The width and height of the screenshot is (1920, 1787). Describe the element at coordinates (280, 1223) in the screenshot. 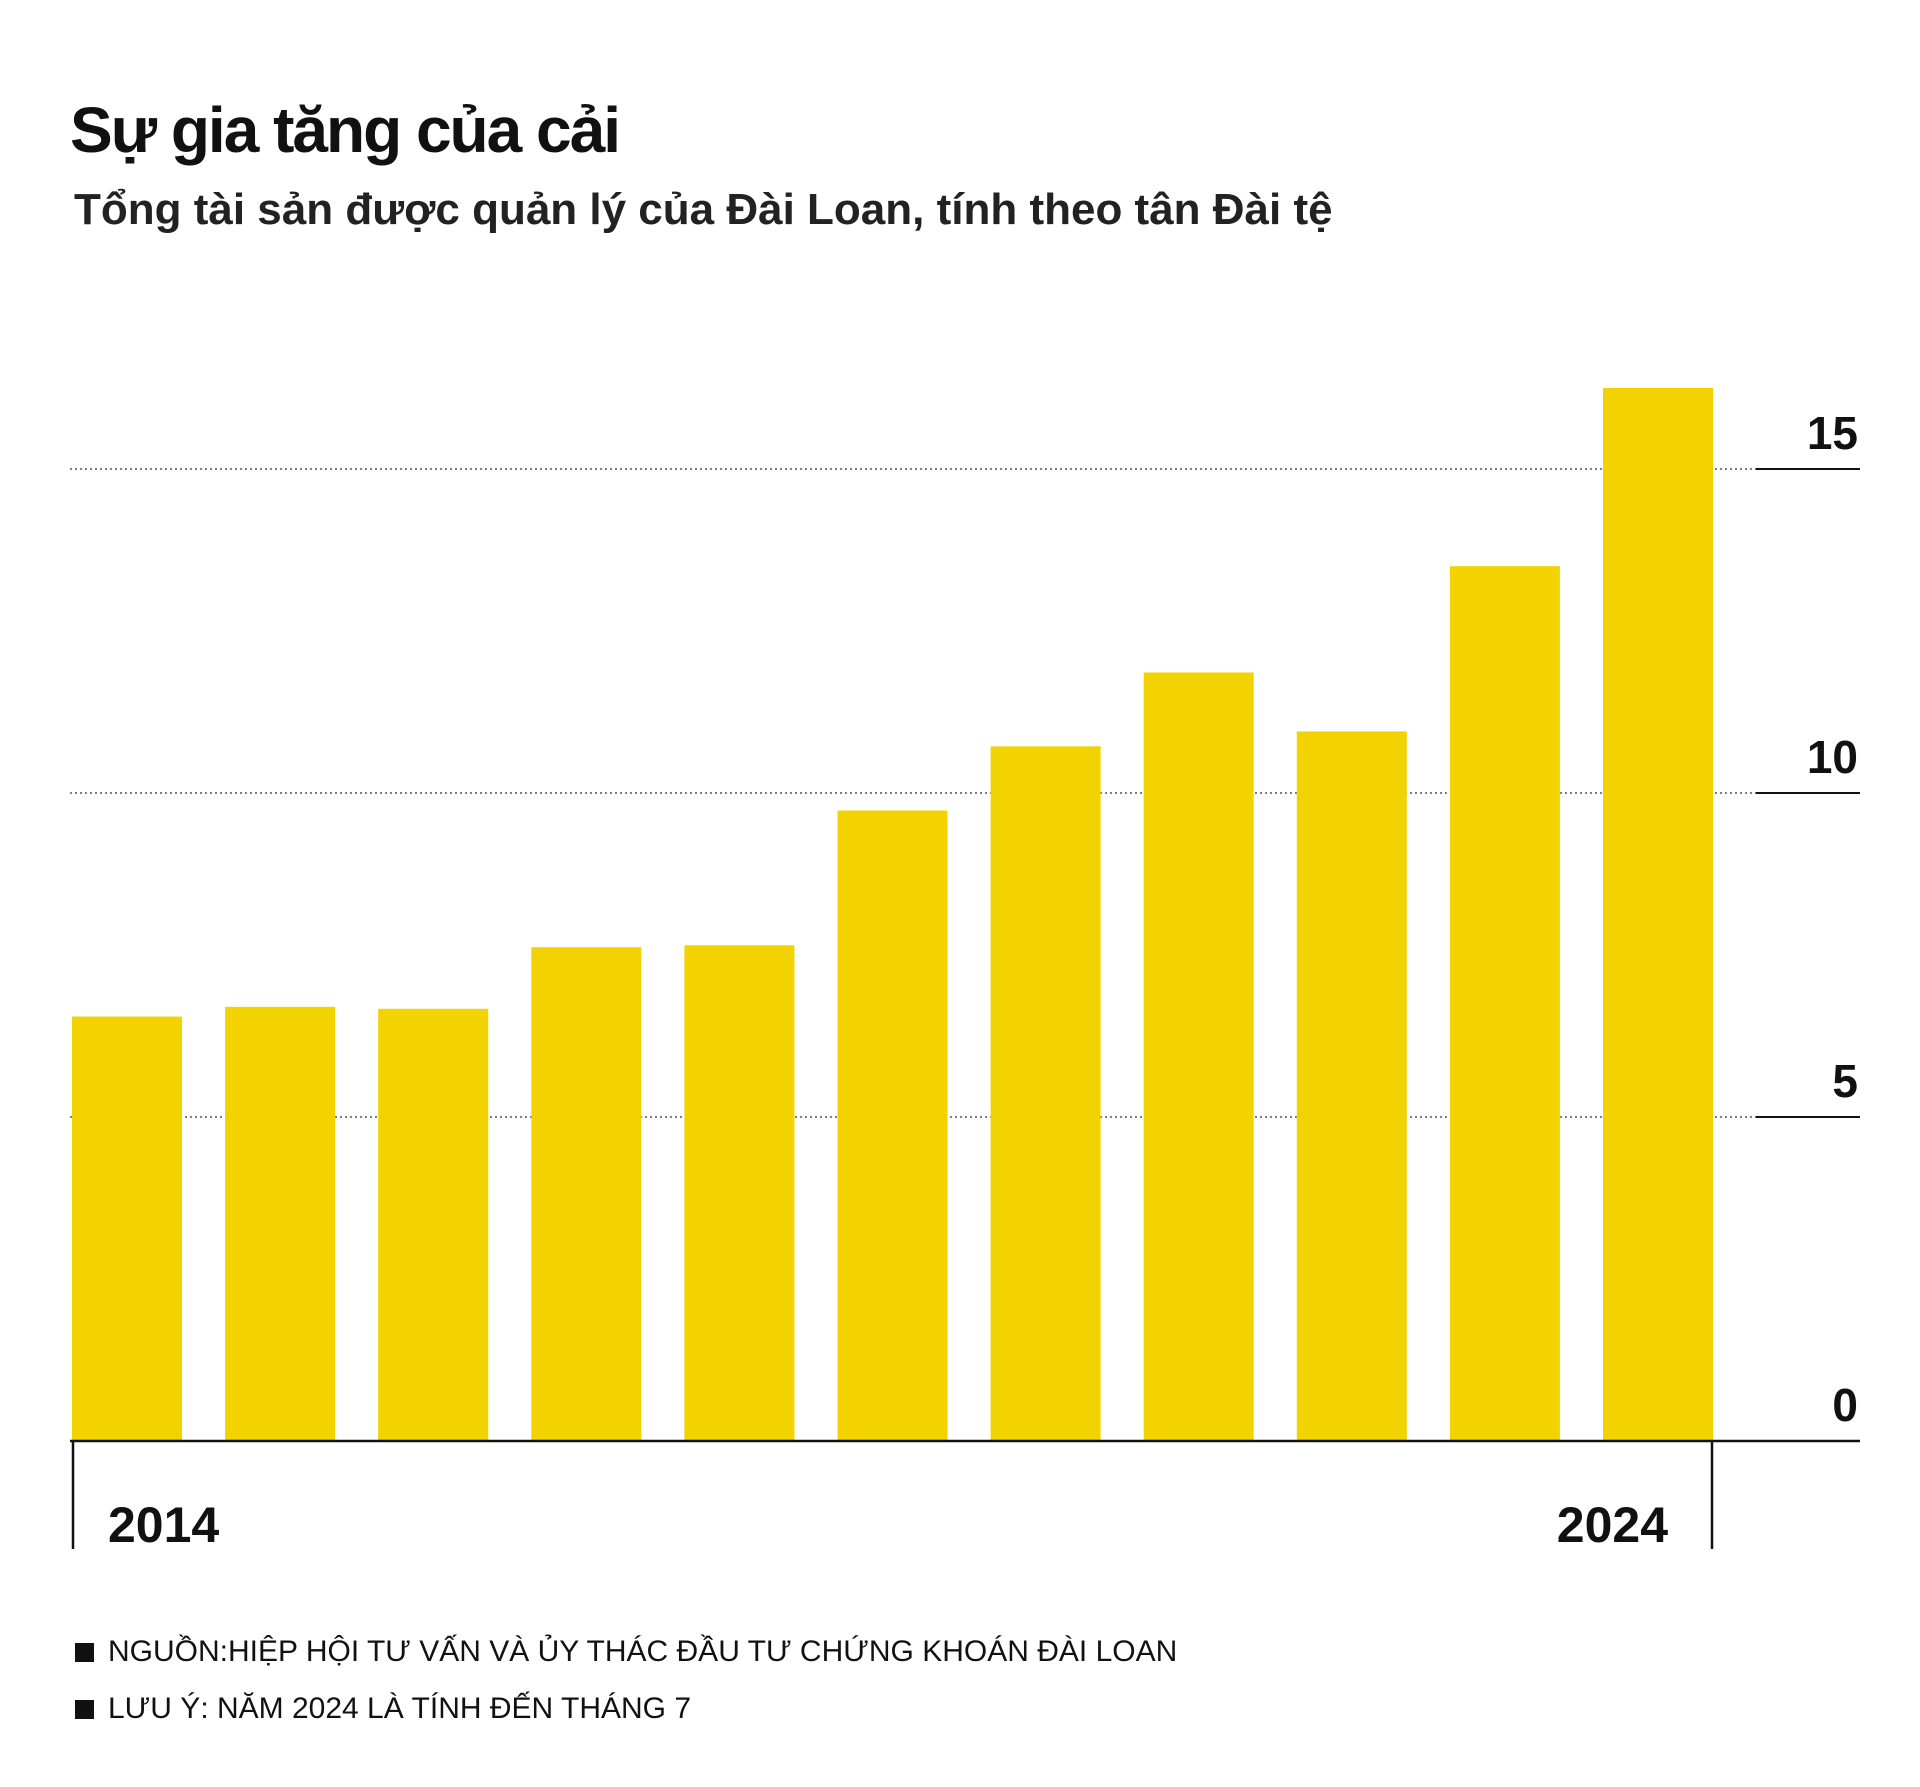

I see `bar-2015` at that location.